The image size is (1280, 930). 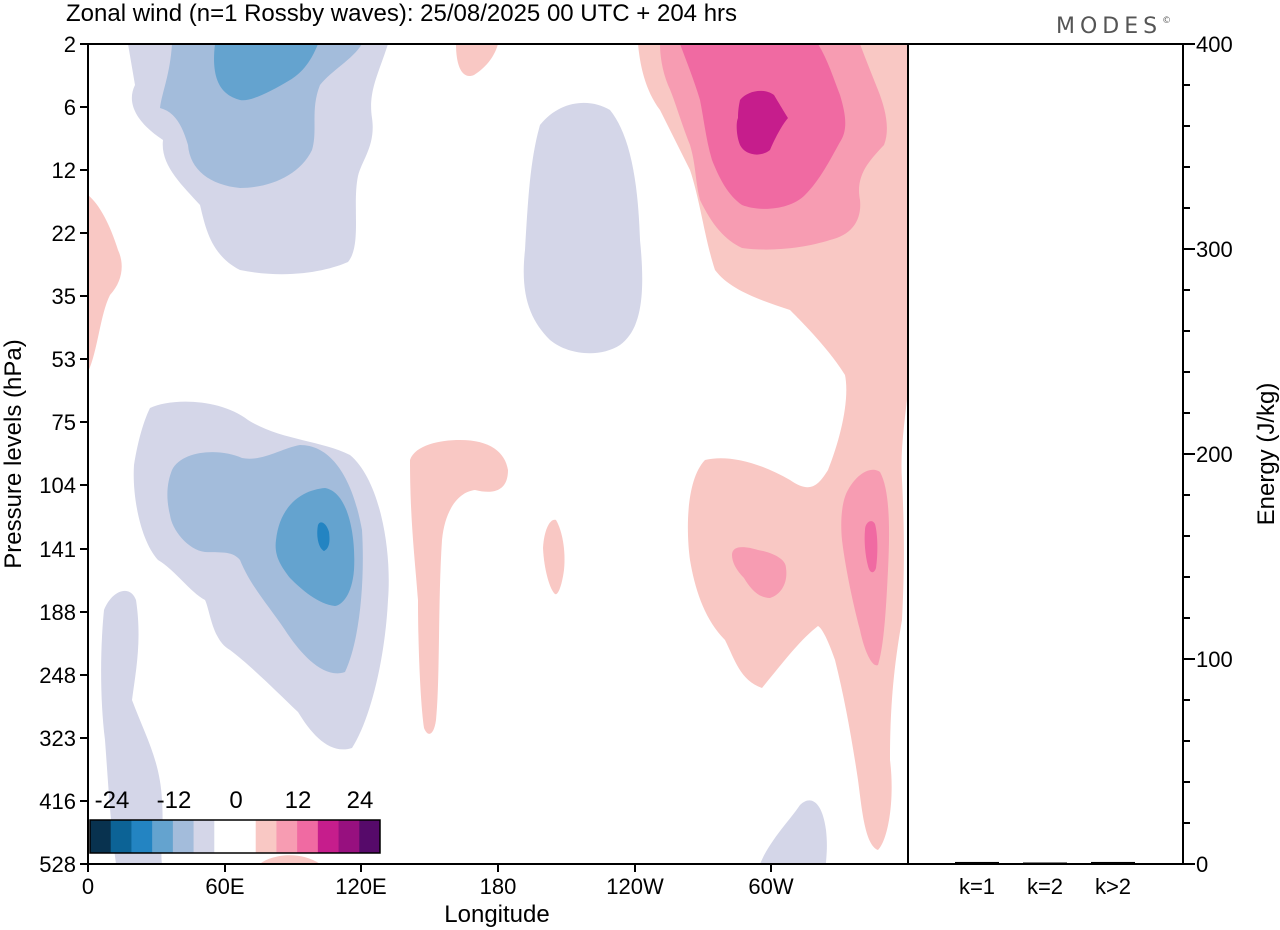 I want to click on energy-category-label: k>2, so click(x=1113, y=886).